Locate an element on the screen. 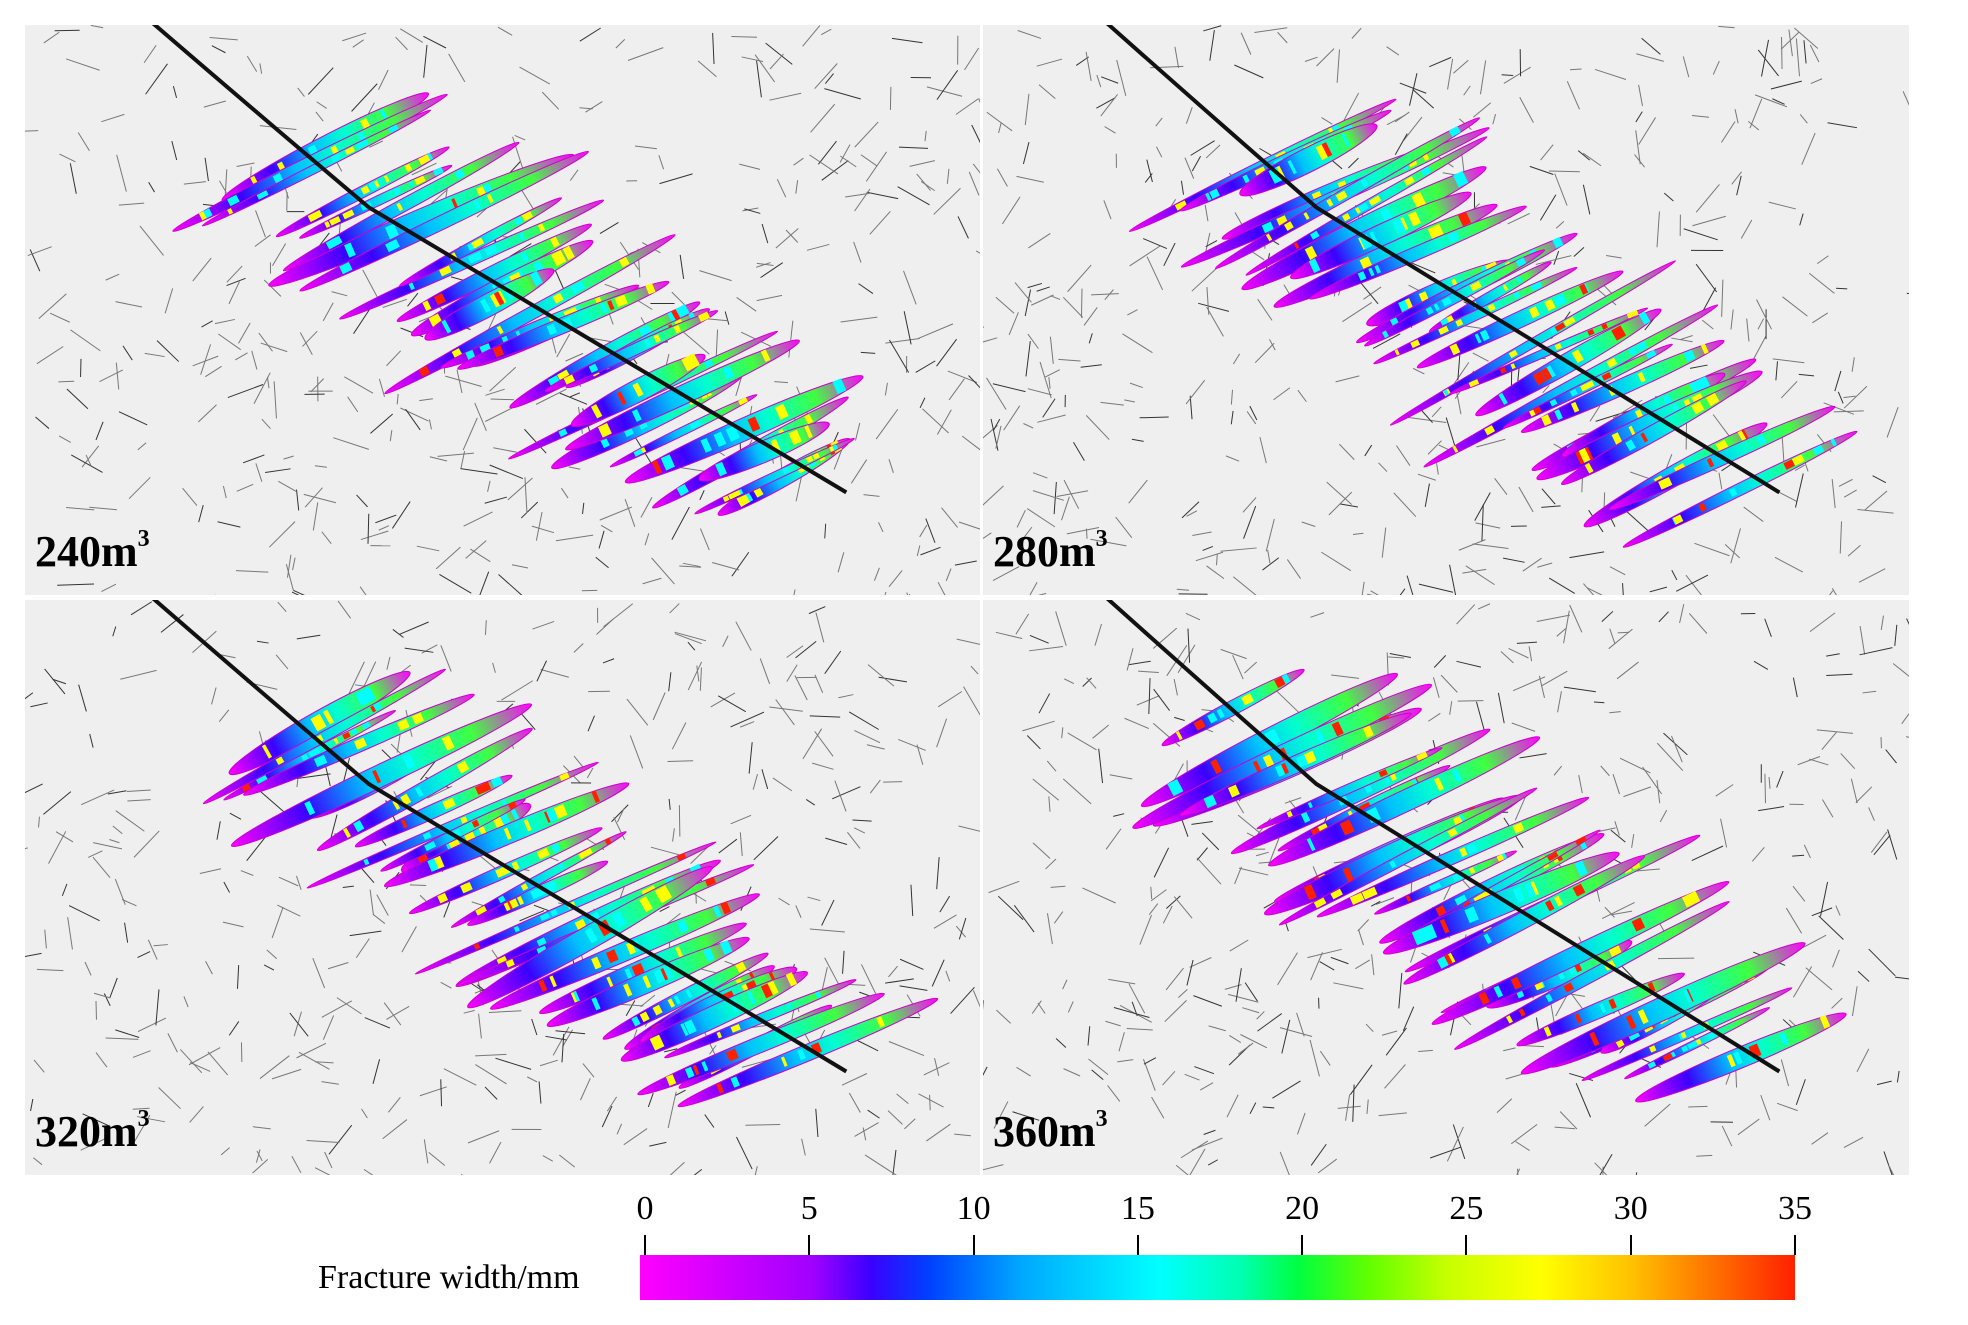 The image size is (1968, 1325). panel-label: 280m3 is located at coordinates (1050, 551).